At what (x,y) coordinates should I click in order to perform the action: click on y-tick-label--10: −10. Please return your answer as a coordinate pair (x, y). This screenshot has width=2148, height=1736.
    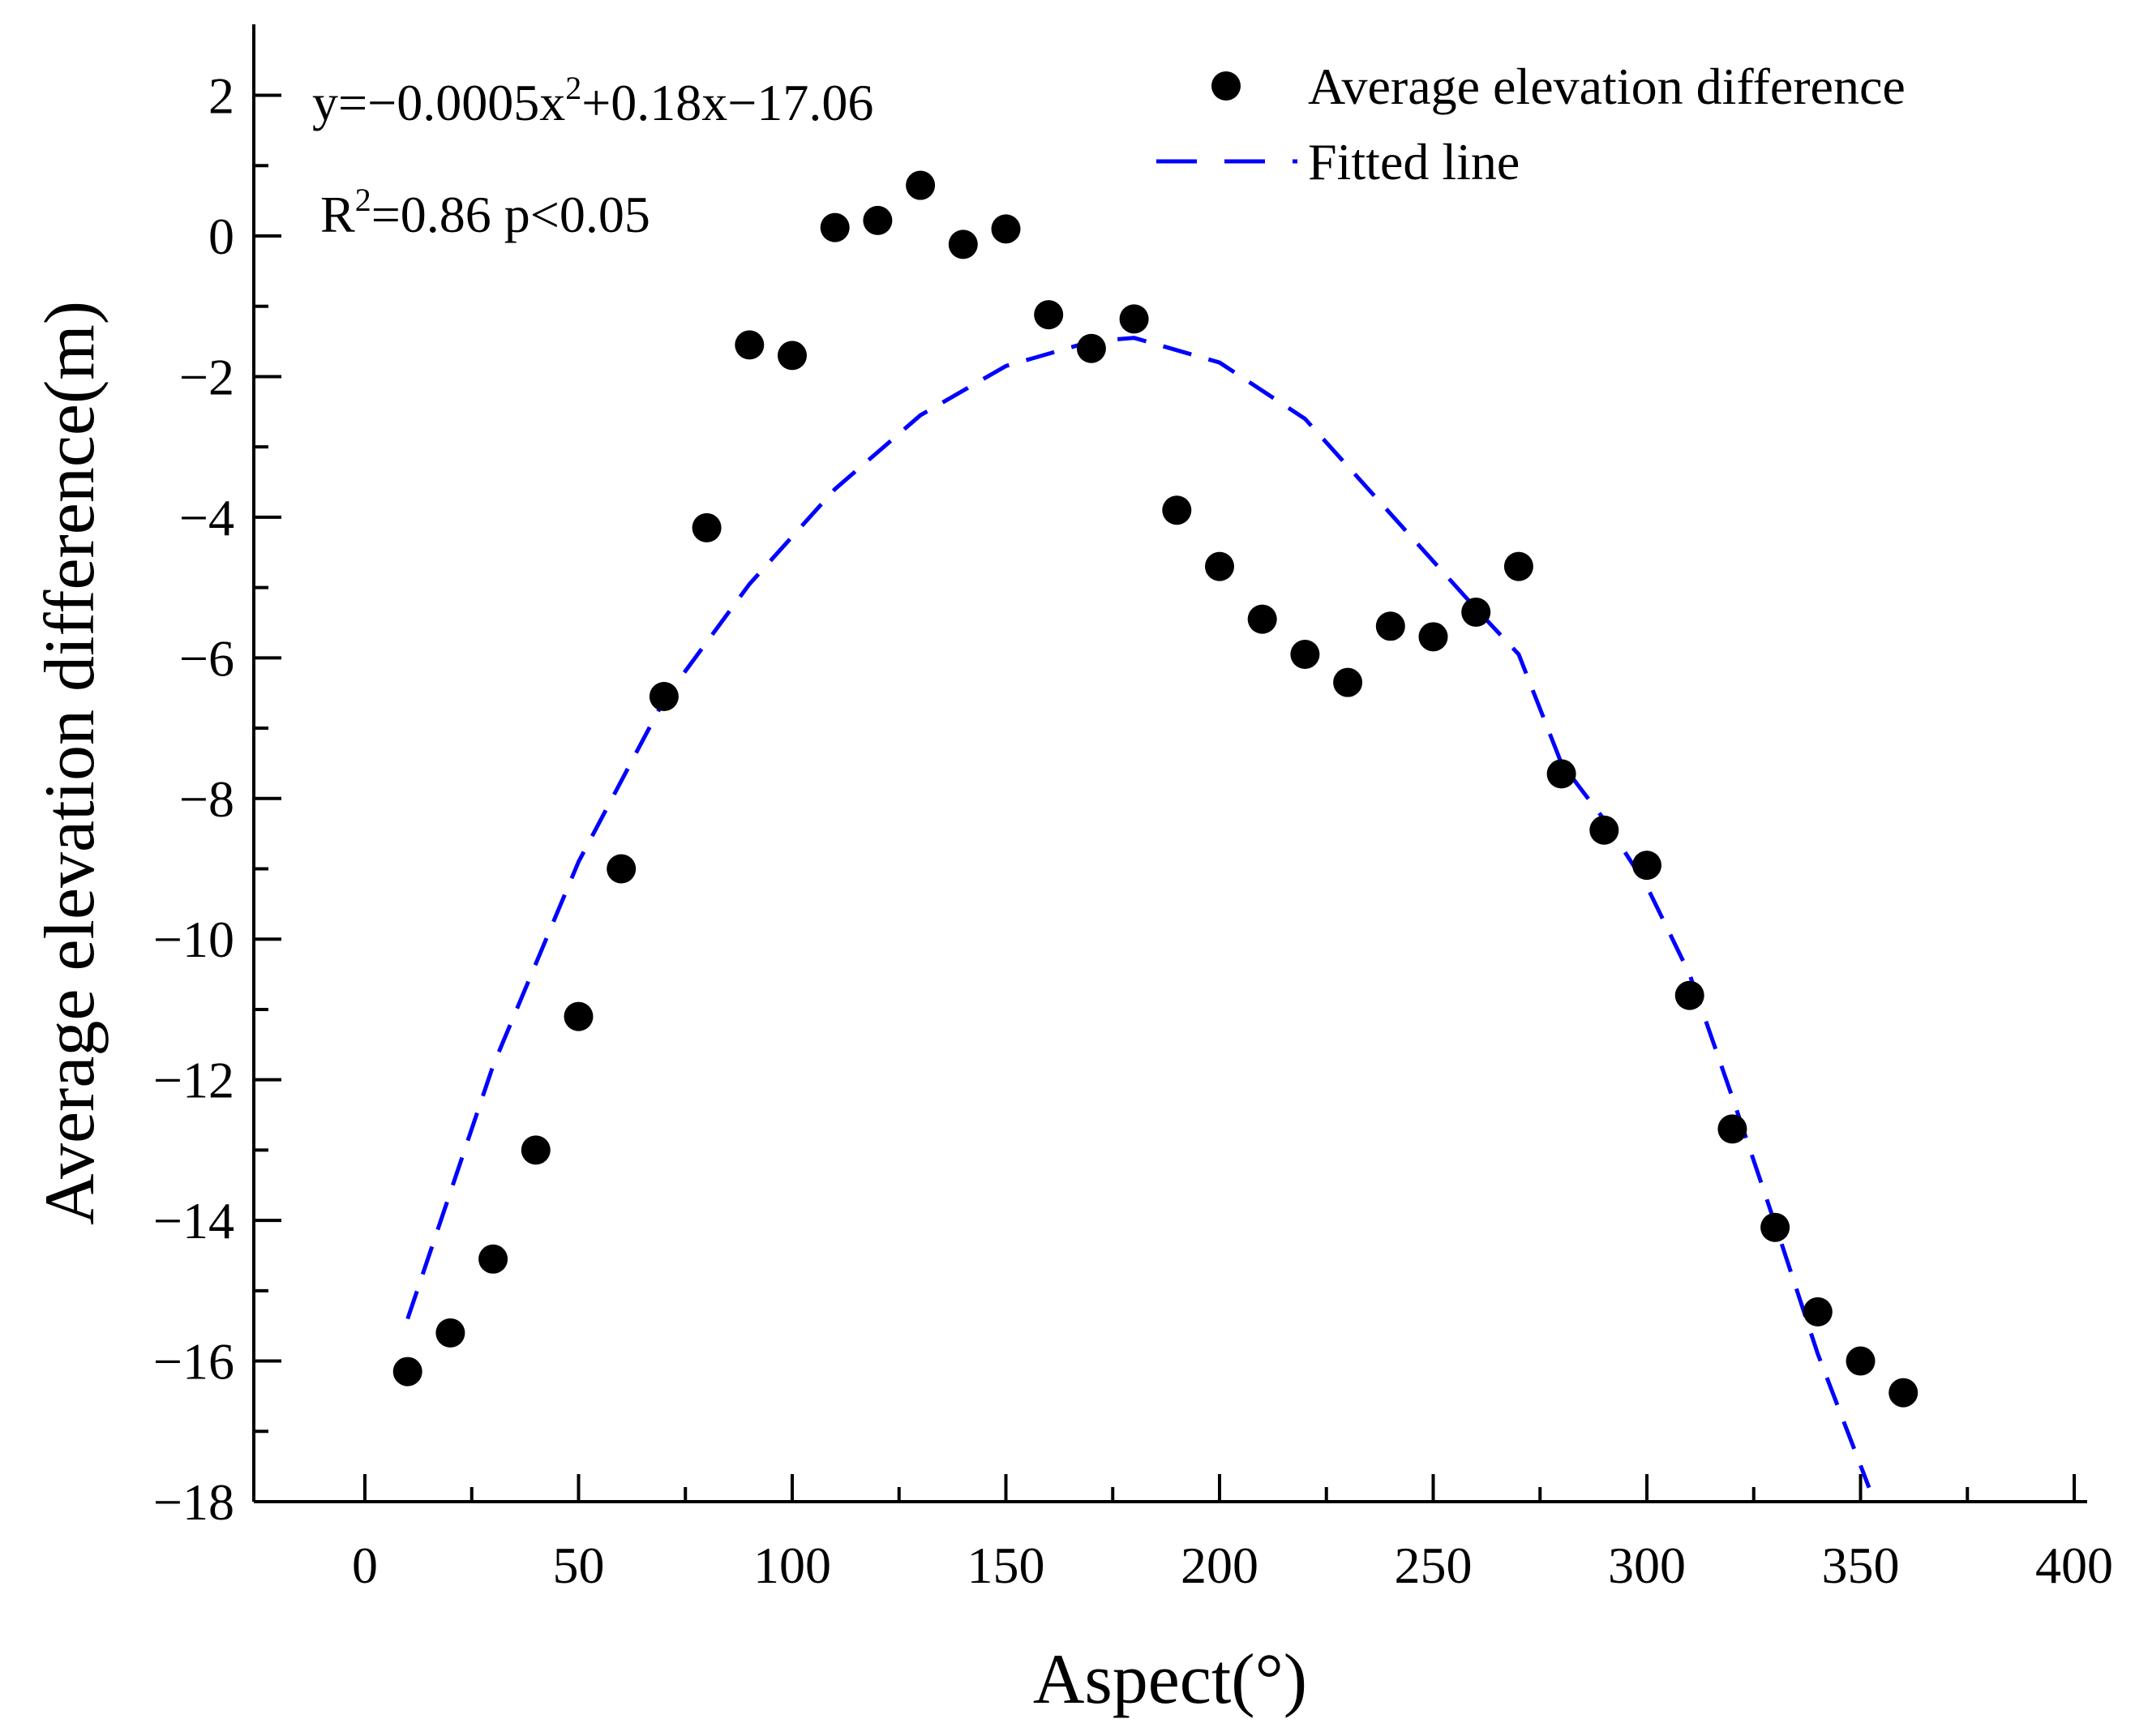
    Looking at the image, I should click on (193, 940).